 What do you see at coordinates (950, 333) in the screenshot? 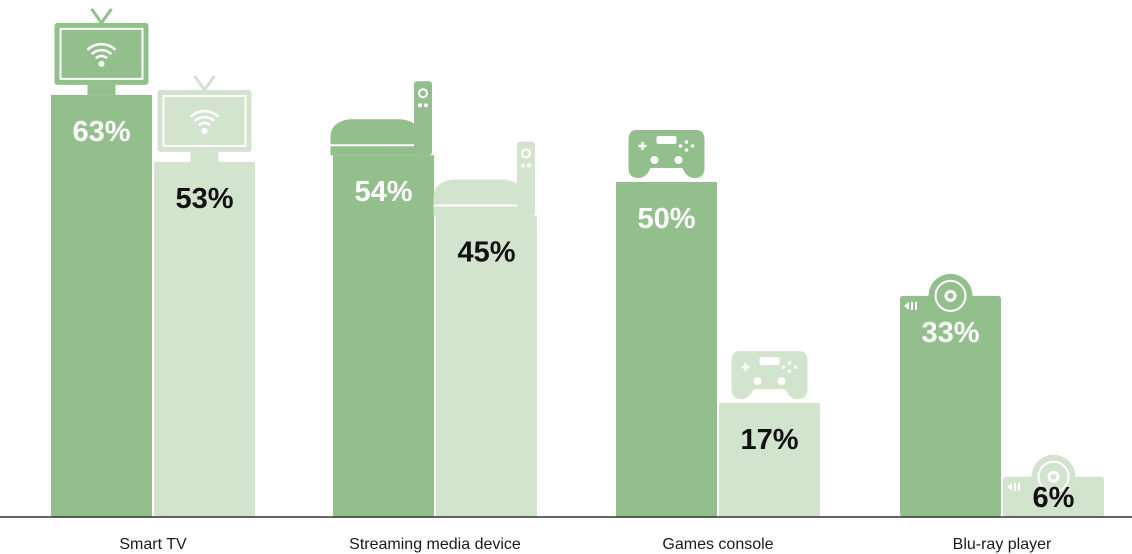
I see `value-label-blu-ray-player-series-1: 33%` at bounding box center [950, 333].